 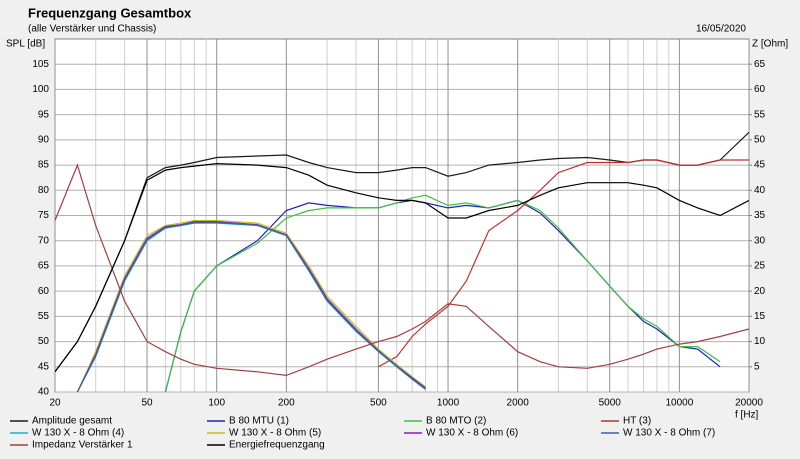 I want to click on y-tick-label: 65, so click(x=44, y=266).